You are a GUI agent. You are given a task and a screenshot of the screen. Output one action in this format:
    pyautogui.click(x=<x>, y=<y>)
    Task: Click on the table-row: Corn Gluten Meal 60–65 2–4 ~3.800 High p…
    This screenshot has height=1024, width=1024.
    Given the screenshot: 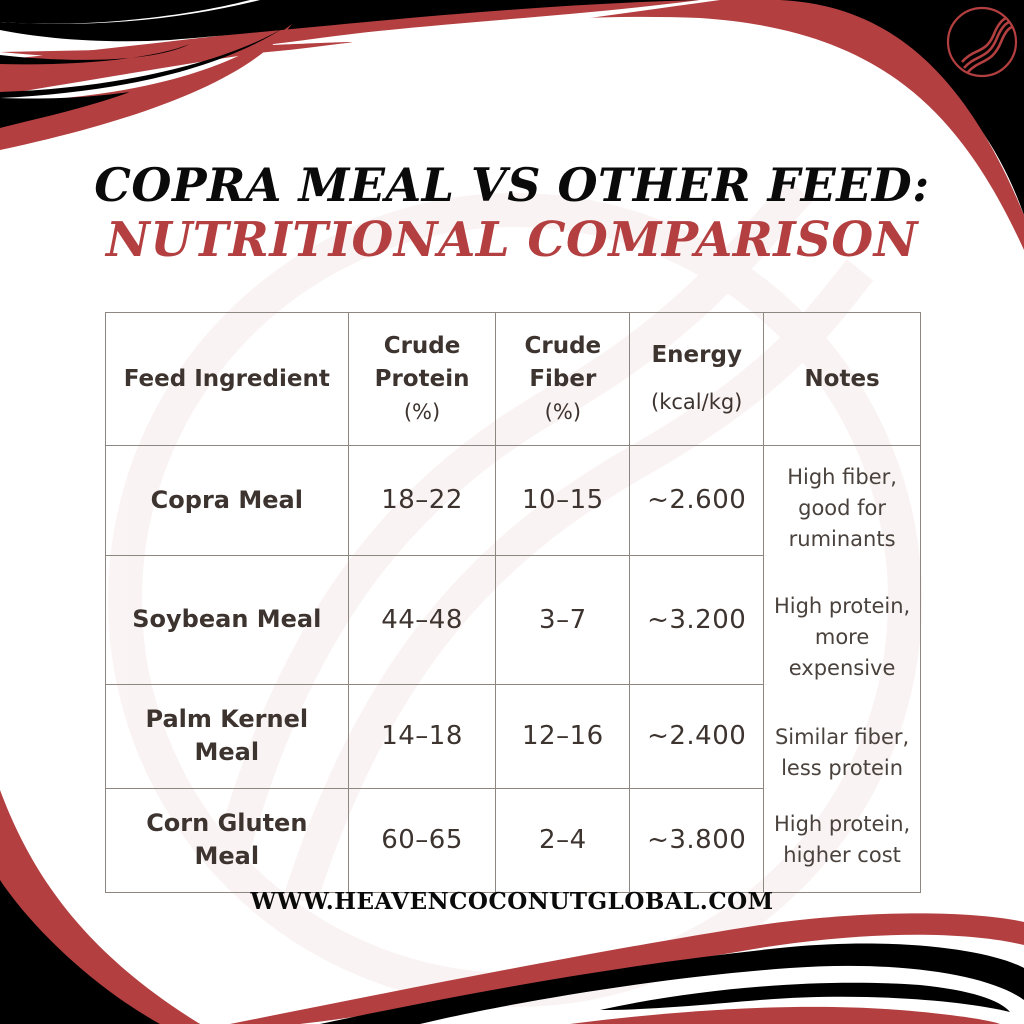 What is the action you would take?
    pyautogui.click(x=513, y=840)
    